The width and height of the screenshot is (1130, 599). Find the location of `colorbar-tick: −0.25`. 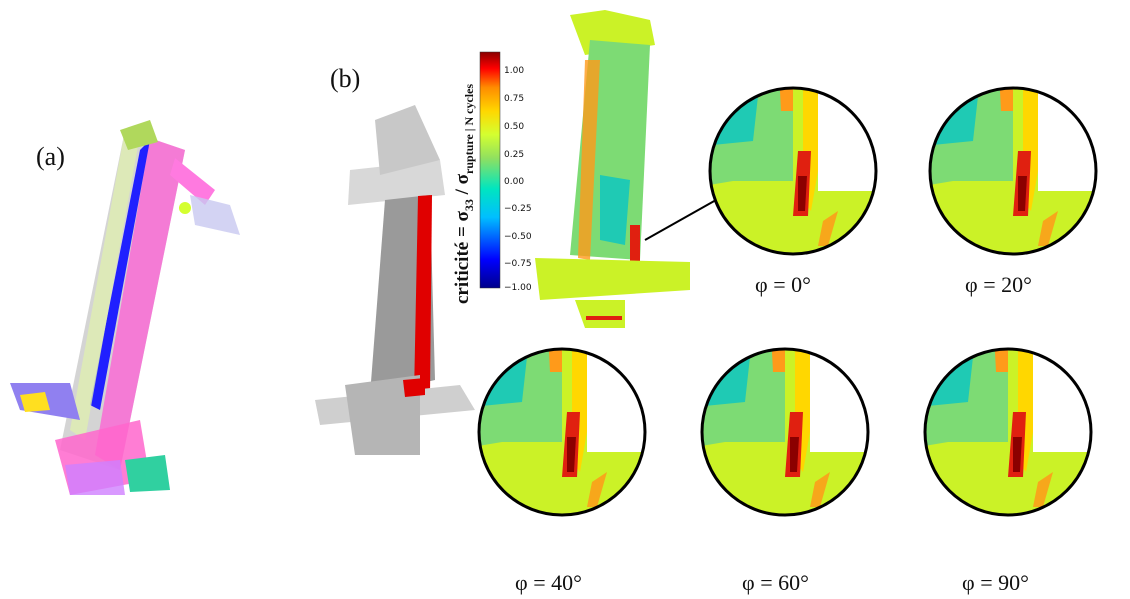

colorbar-tick: −0.25 is located at coordinates (518, 209).